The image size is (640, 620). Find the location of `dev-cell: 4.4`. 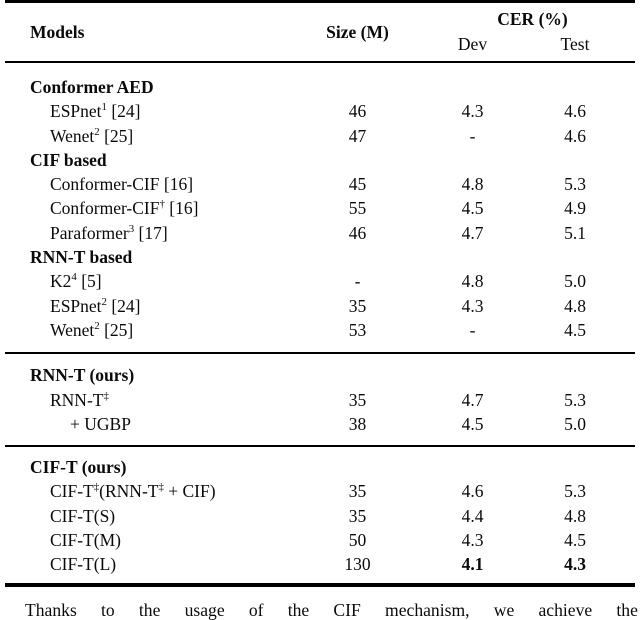

dev-cell: 4.4 is located at coordinates (472, 515).